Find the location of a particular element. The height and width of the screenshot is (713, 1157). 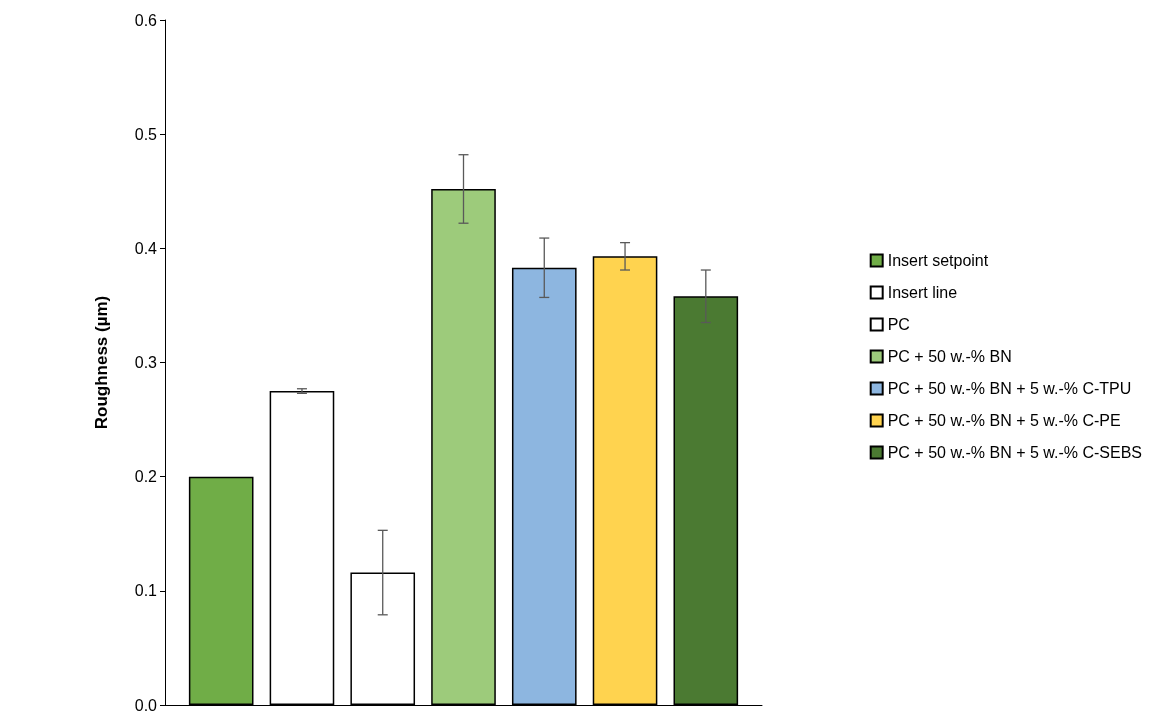

y-tick-label: 0.6 is located at coordinates (146, 20).